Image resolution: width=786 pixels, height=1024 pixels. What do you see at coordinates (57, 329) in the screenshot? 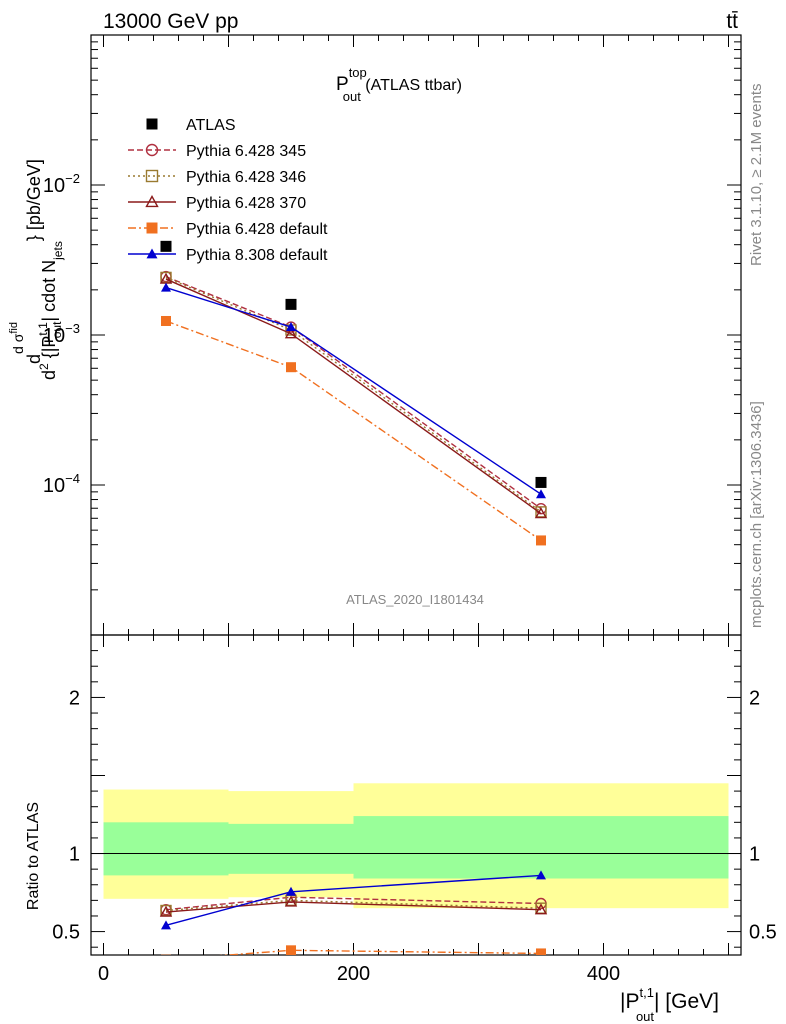
I see `ylab-out: out` at bounding box center [57, 329].